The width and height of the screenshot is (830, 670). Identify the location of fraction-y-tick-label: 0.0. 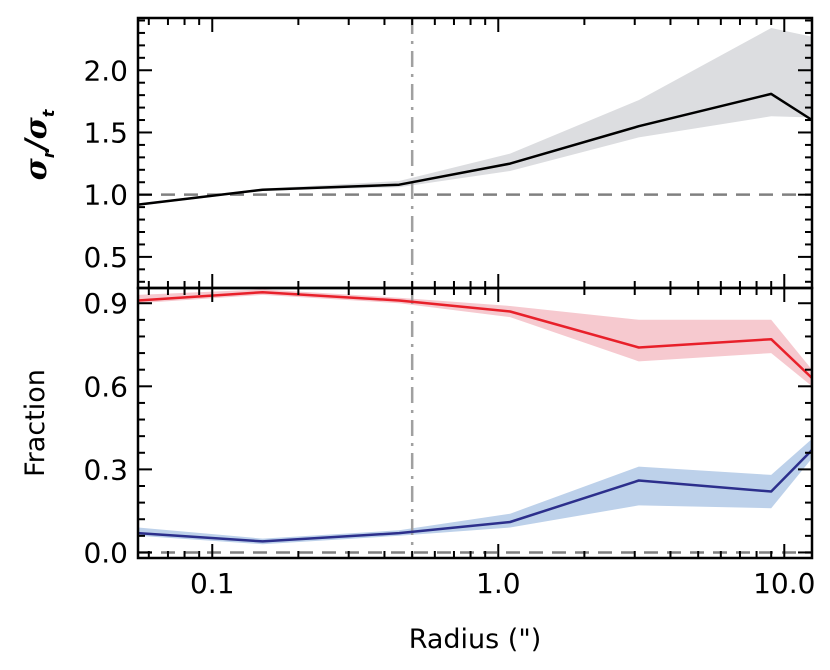
(105, 552).